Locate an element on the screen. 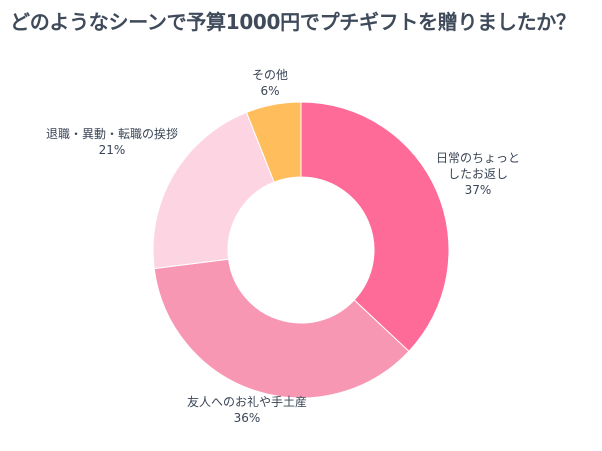  slice-name-label: 退職・異動・転職の挨拶 is located at coordinates (112, 133).